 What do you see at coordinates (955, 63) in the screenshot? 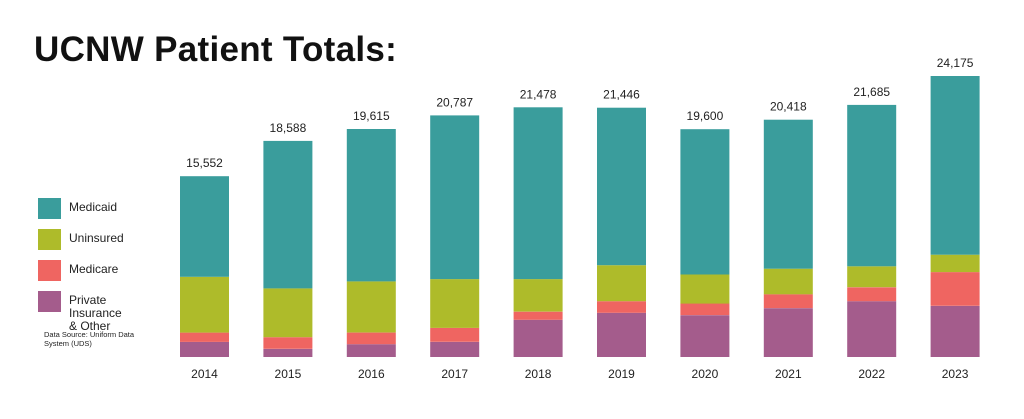
I see `total-label-2023: 24,175` at bounding box center [955, 63].